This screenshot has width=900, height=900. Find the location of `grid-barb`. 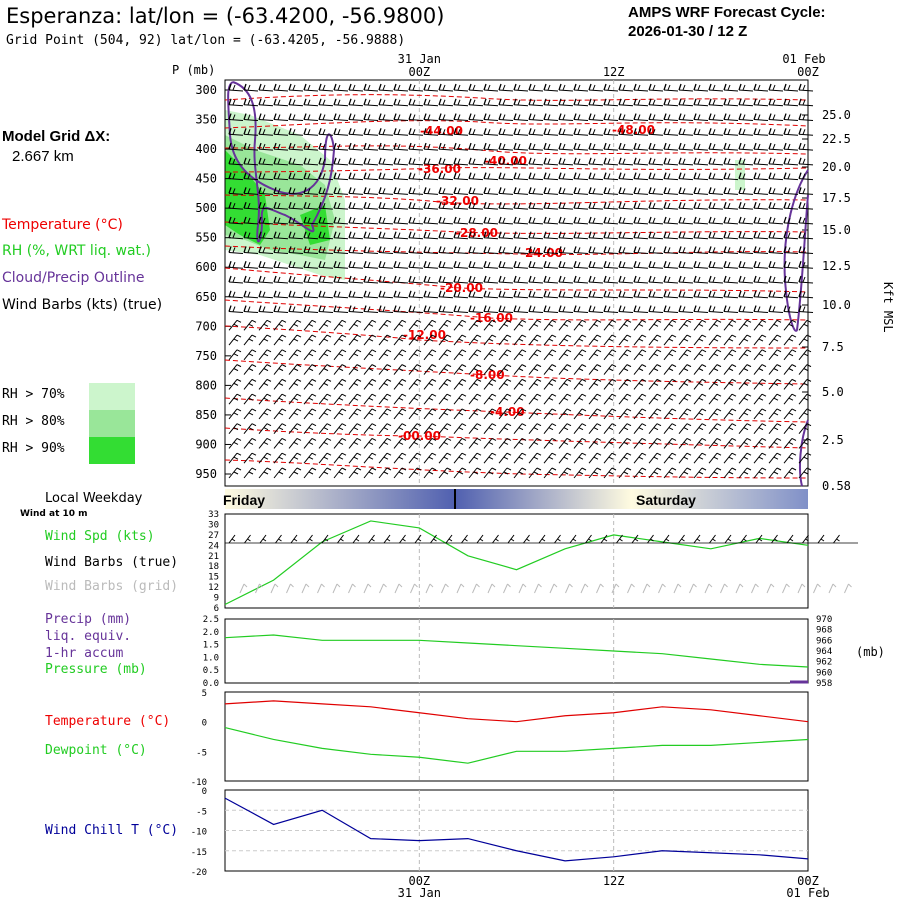

grid-barb is located at coordinates (691, 588).